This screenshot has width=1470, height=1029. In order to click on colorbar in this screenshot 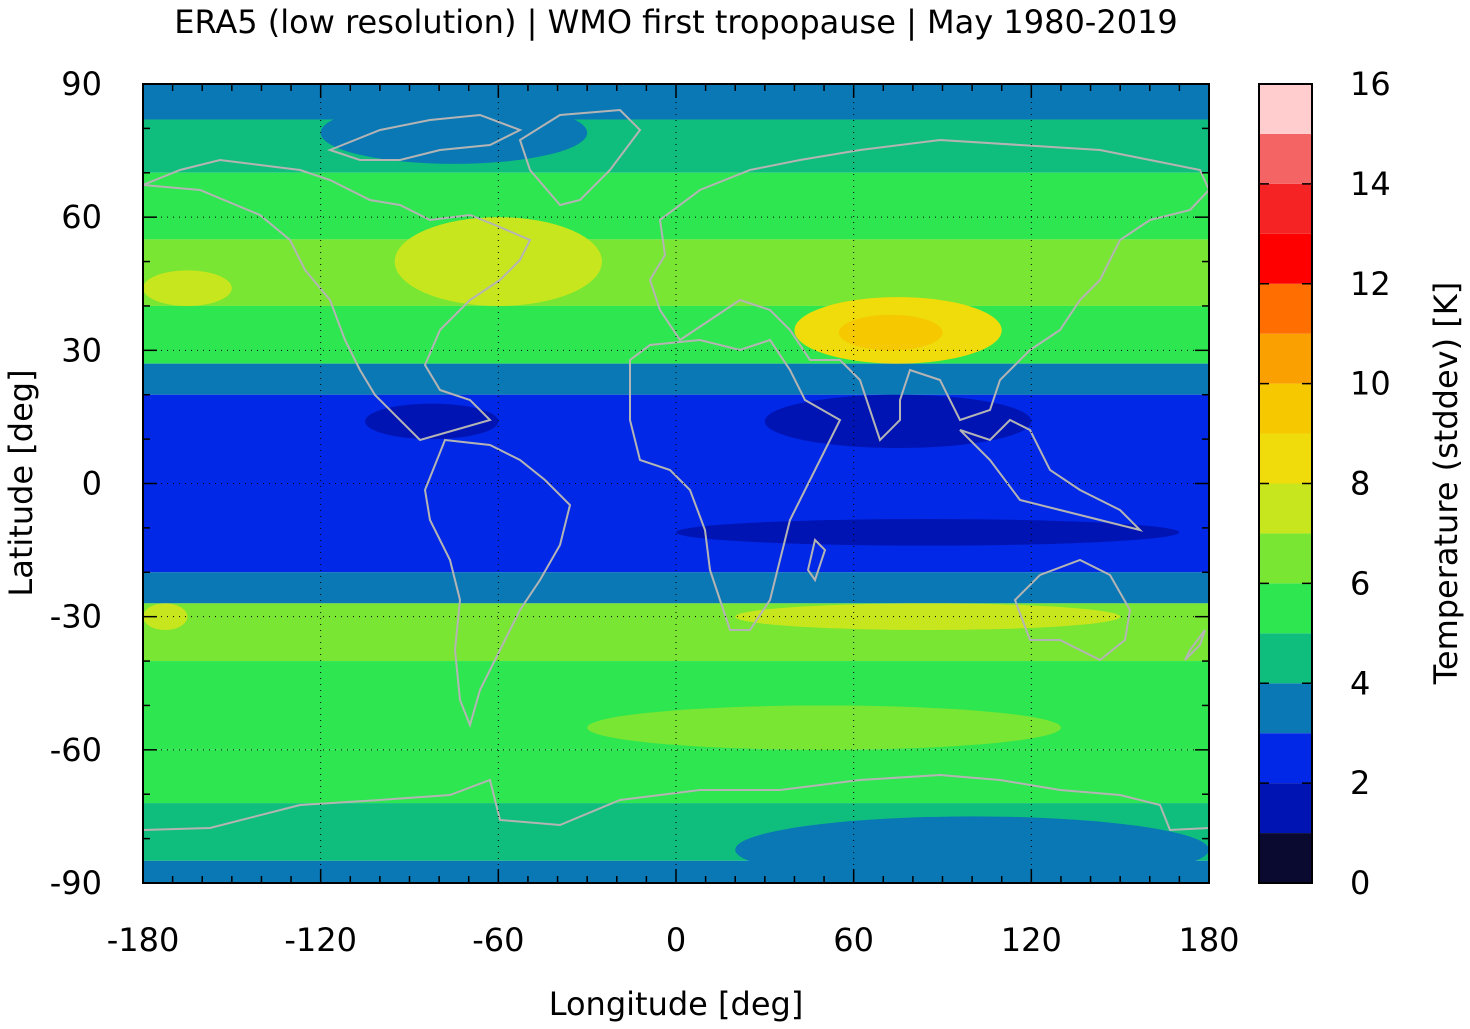, I will do `click(1285, 483)`.